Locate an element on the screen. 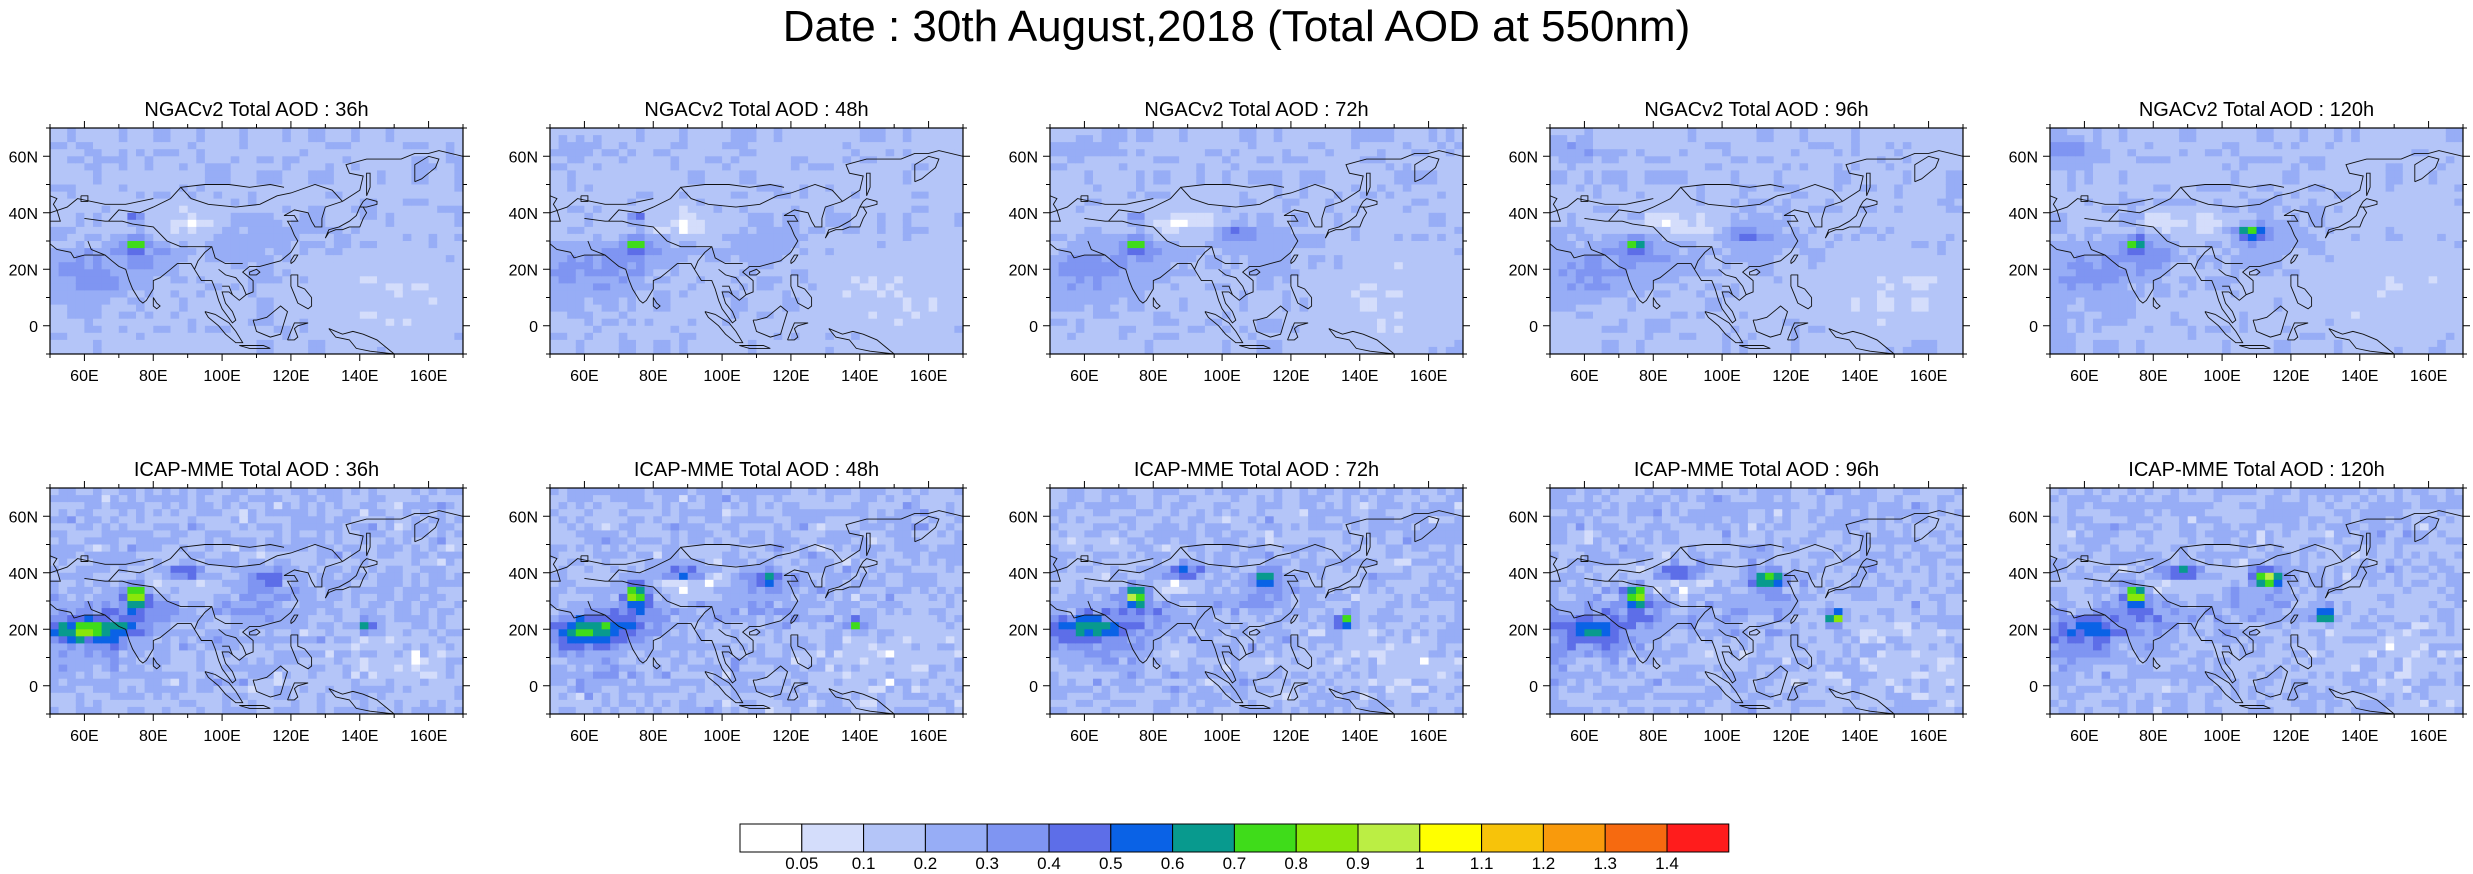 The height and width of the screenshot is (874, 2473). colorbar-label: 1.4 is located at coordinates (1667, 863).